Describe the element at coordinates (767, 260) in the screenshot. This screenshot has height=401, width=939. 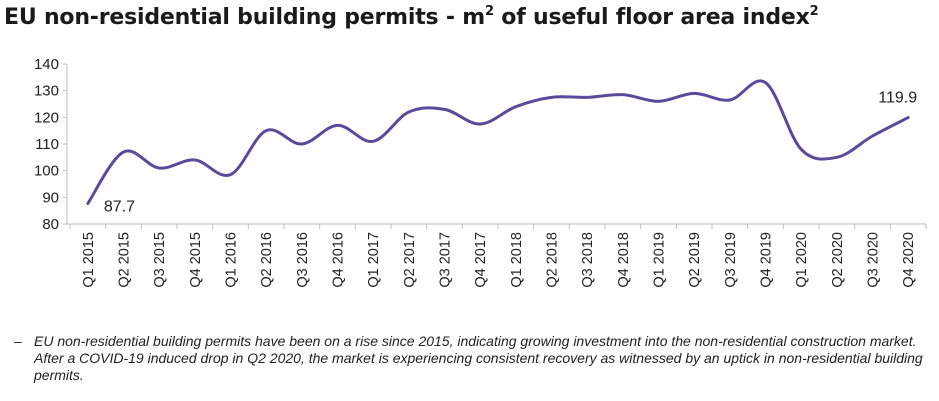
I see `x-tick-label: Q4 2019` at that location.